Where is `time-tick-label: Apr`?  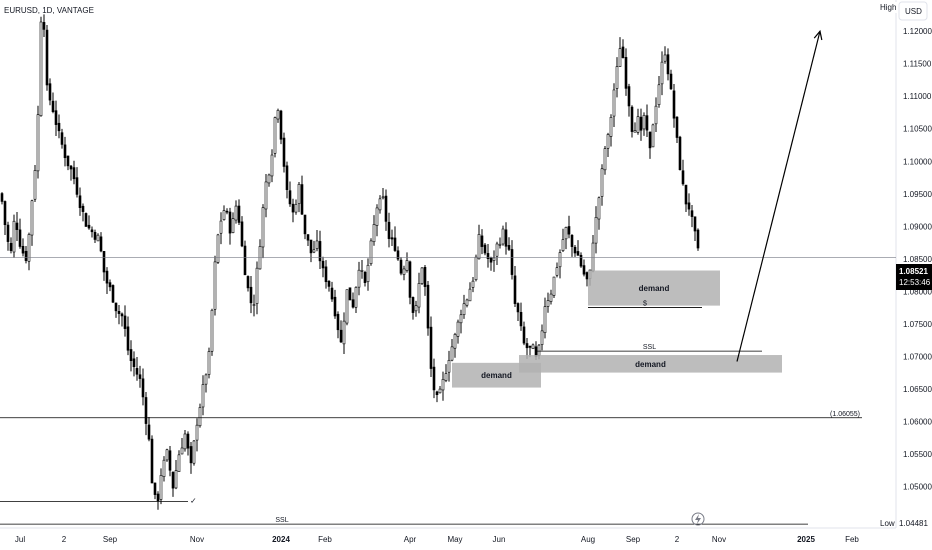 time-tick-label: Apr is located at coordinates (410, 539).